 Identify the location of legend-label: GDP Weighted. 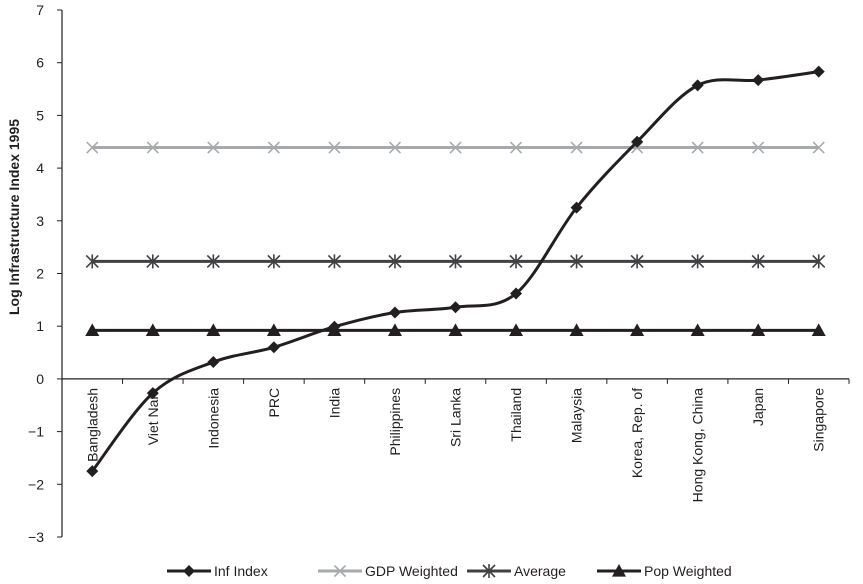
(411, 571).